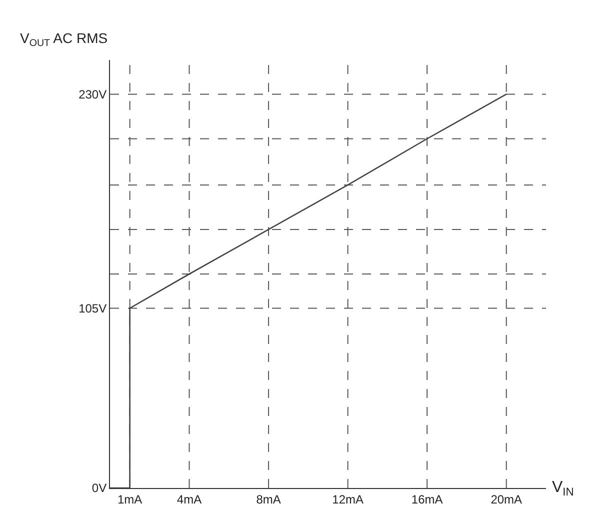  I want to click on x-tick-label: 4mA, so click(189, 499).